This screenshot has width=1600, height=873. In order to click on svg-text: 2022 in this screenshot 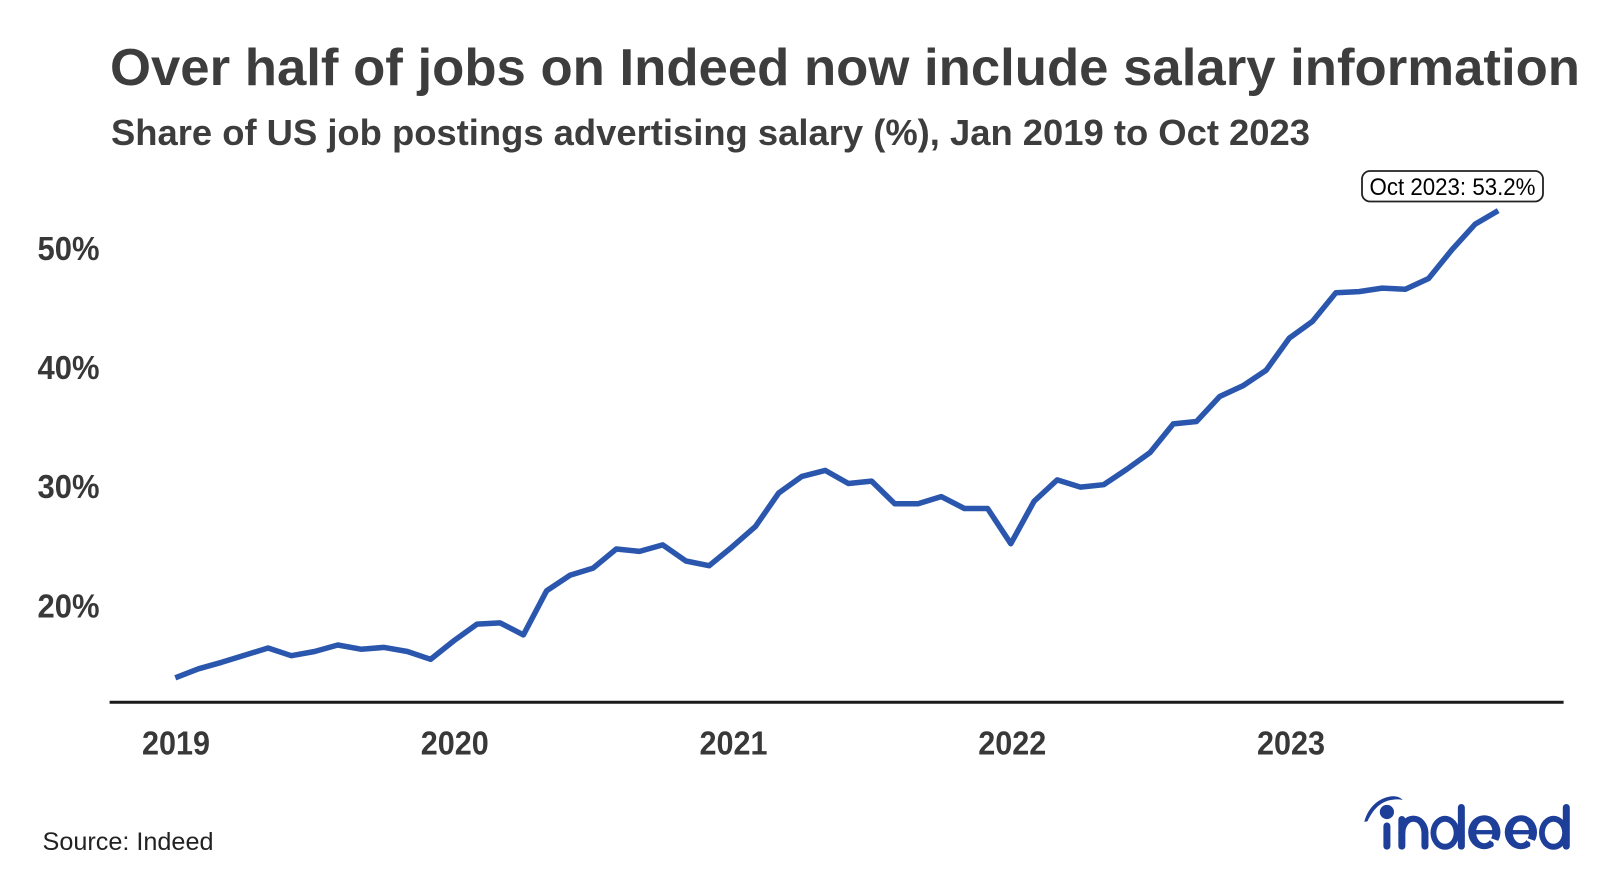, I will do `click(1012, 742)`.